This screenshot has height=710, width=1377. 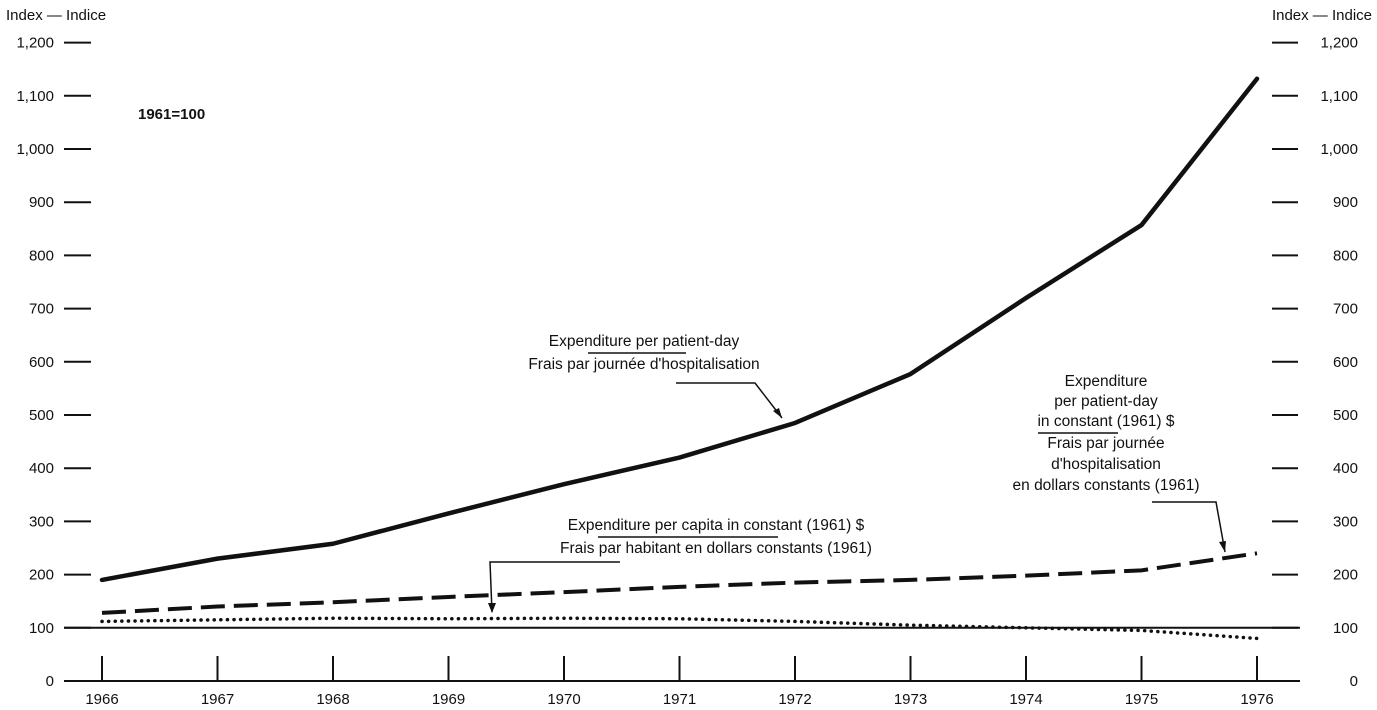 What do you see at coordinates (1105, 421) in the screenshot?
I see `annotation-constant-line-3: in constant (1961) $` at bounding box center [1105, 421].